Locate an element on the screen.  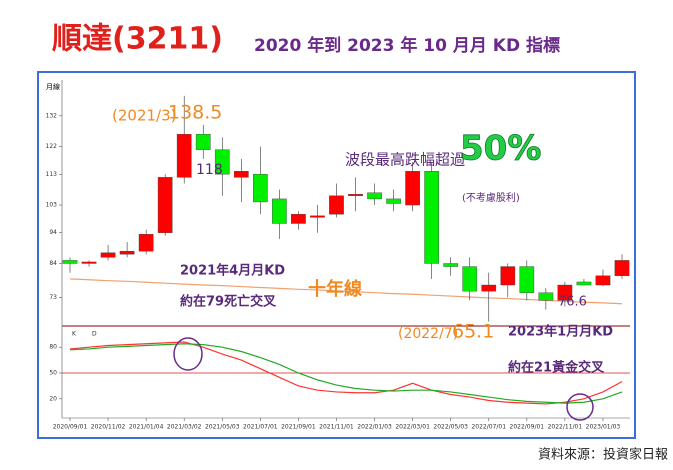
y-tick-label: 50 is located at coordinates (53, 373).